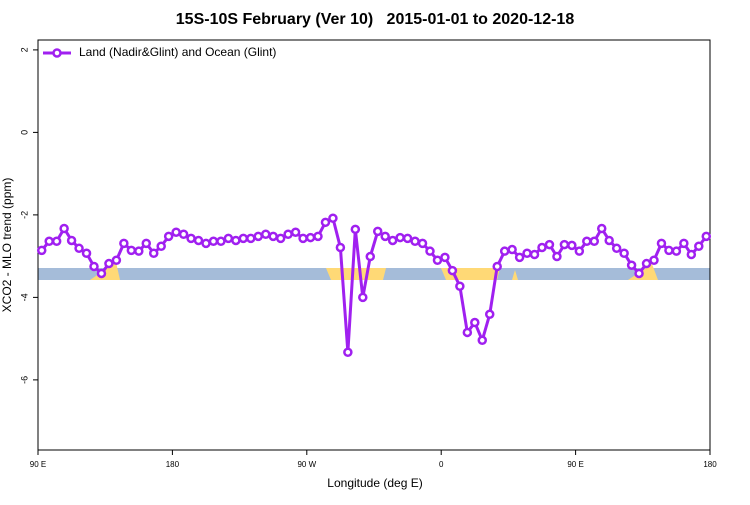 The height and width of the screenshot is (505, 750). What do you see at coordinates (710, 464) in the screenshot?
I see `x-tick-label: 180` at bounding box center [710, 464].